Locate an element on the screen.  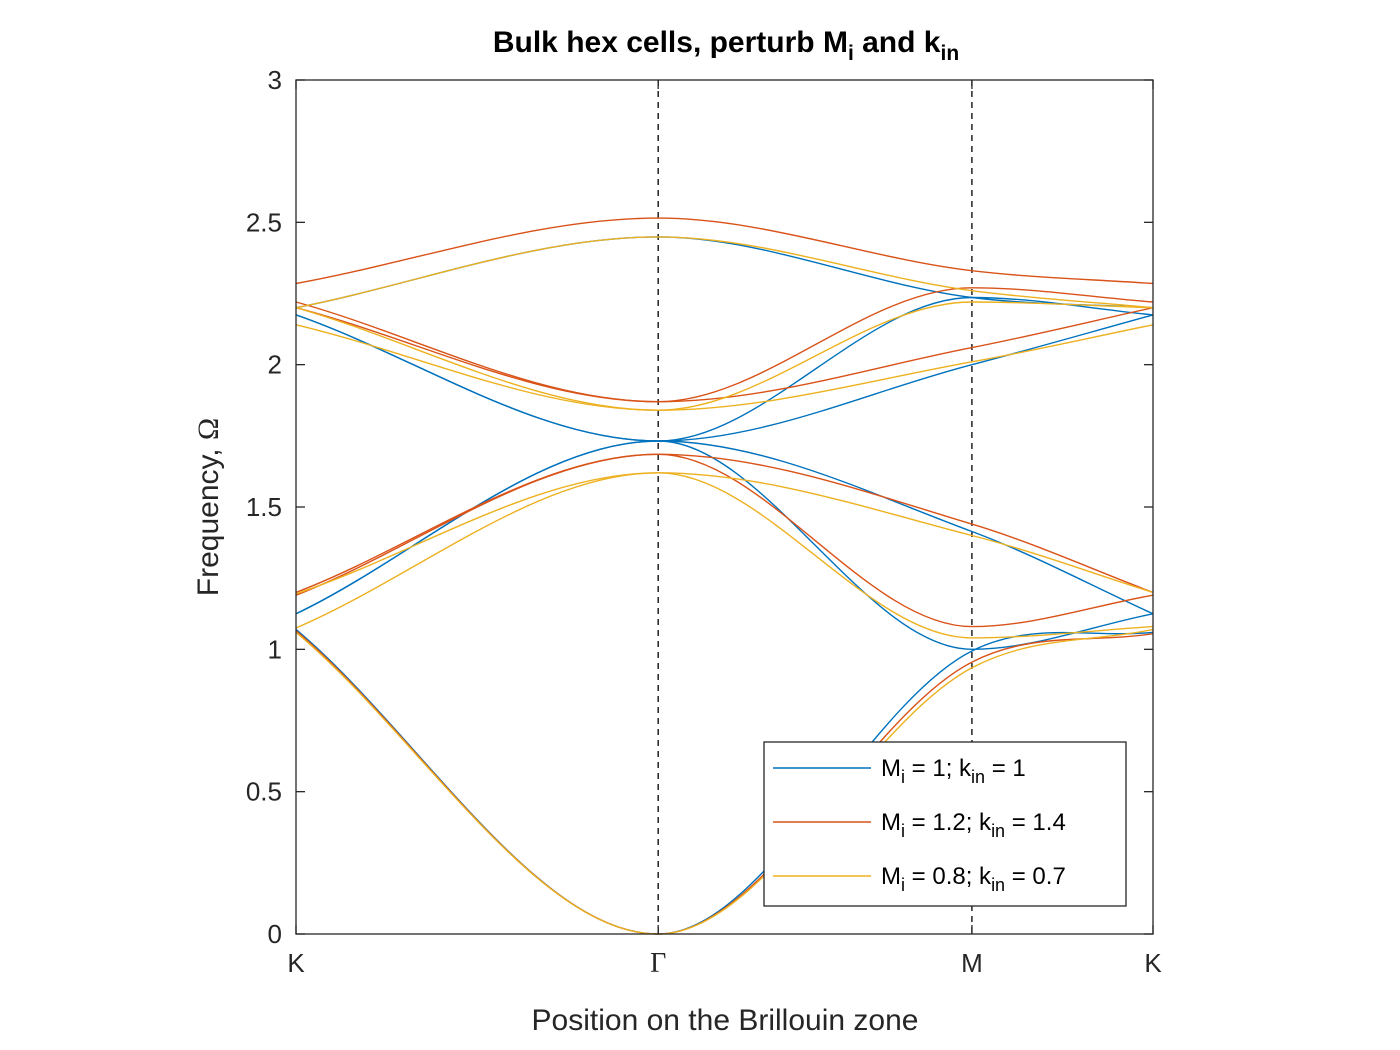
legend-label-0: Mi = 1; kin = 1 is located at coordinates (953, 771).